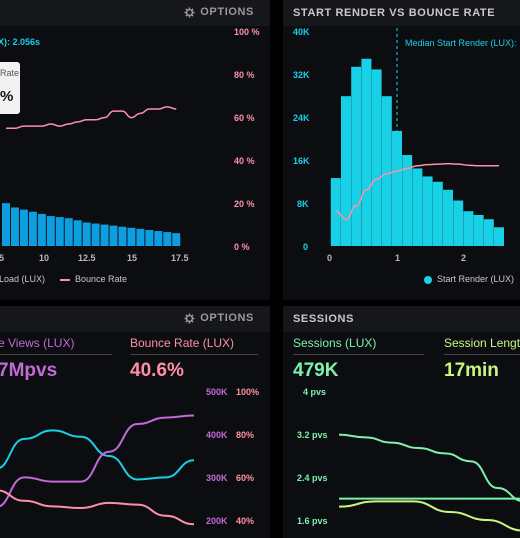 The image size is (520, 538). I want to click on session-length-label: Session Length, so click(482, 343).